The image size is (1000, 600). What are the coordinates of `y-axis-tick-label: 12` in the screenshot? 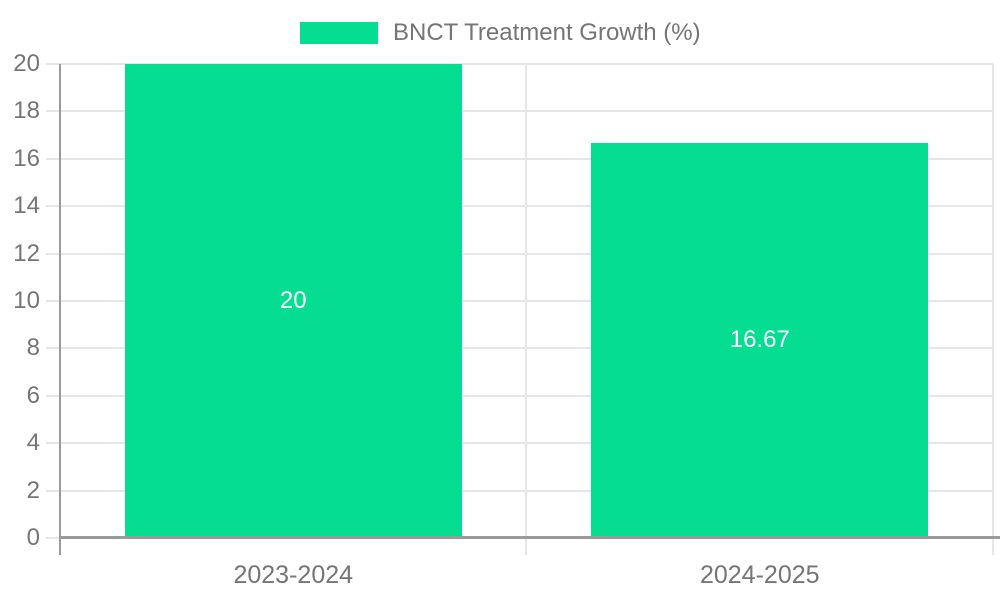 It's located at (26, 253).